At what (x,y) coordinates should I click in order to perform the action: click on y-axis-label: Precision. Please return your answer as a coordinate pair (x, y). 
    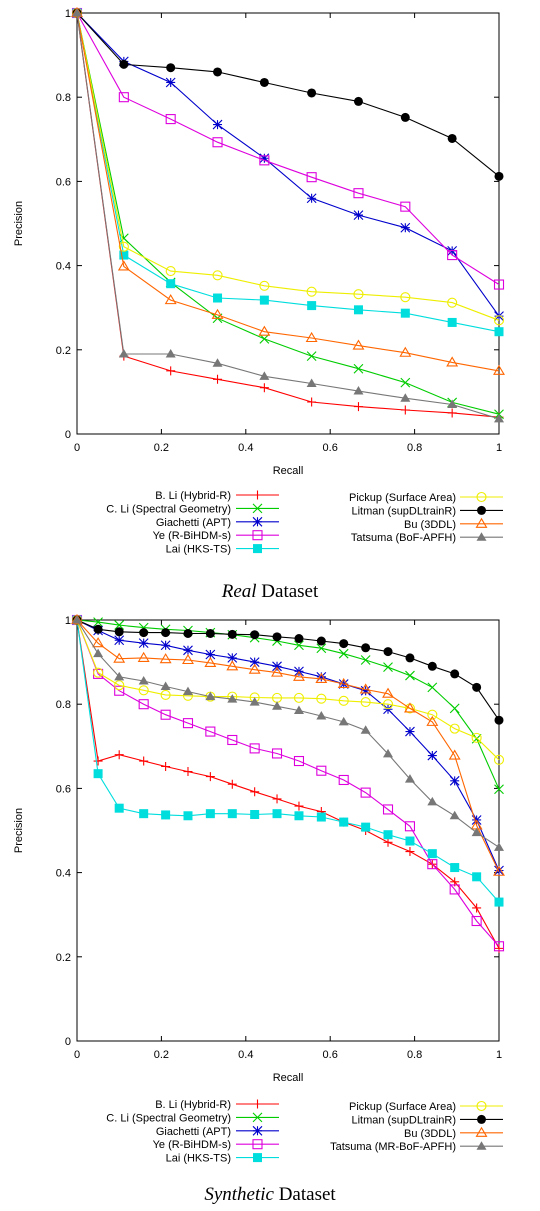
    Looking at the image, I should click on (19, 830).